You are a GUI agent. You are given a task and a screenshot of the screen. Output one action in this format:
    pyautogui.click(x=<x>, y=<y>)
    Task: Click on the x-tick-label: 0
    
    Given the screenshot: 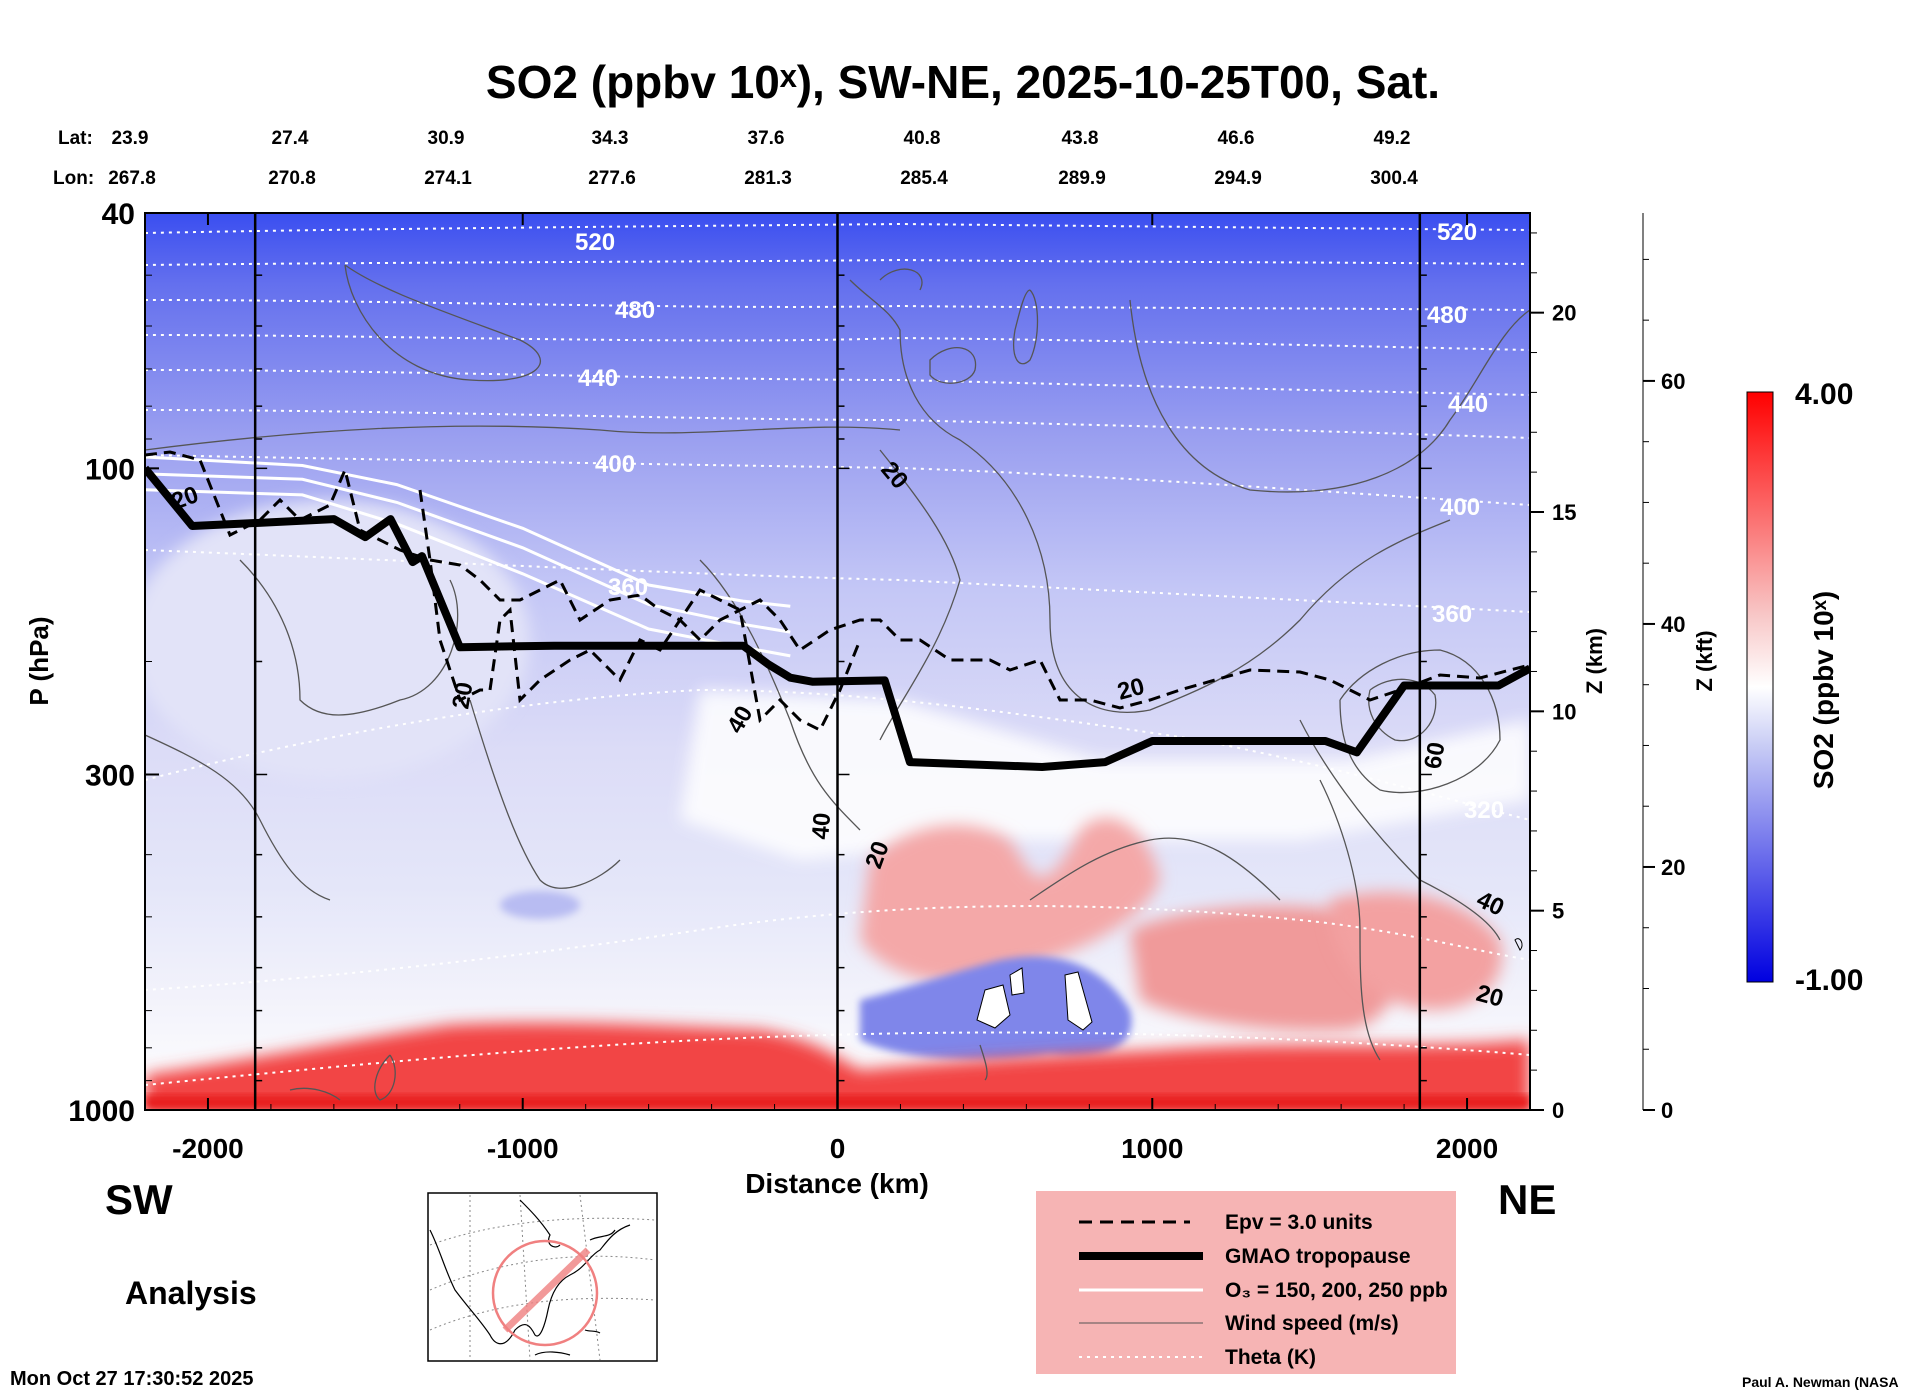 What is the action you would take?
    pyautogui.click(x=838, y=1148)
    